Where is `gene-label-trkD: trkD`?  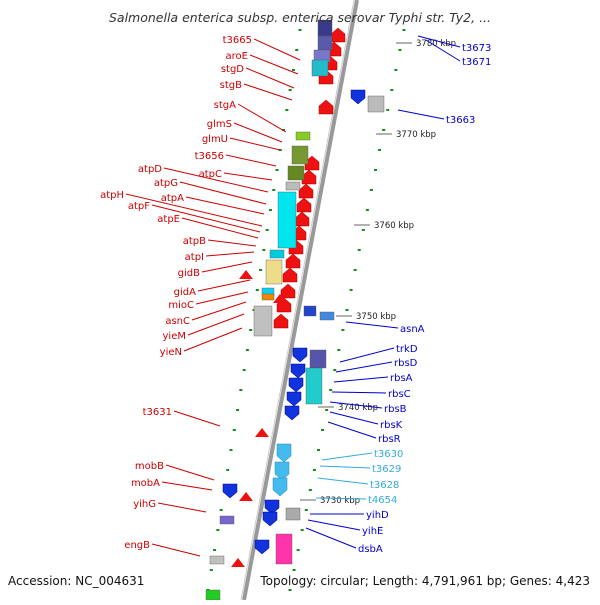 gene-label-trkD: trkD is located at coordinates (407, 349).